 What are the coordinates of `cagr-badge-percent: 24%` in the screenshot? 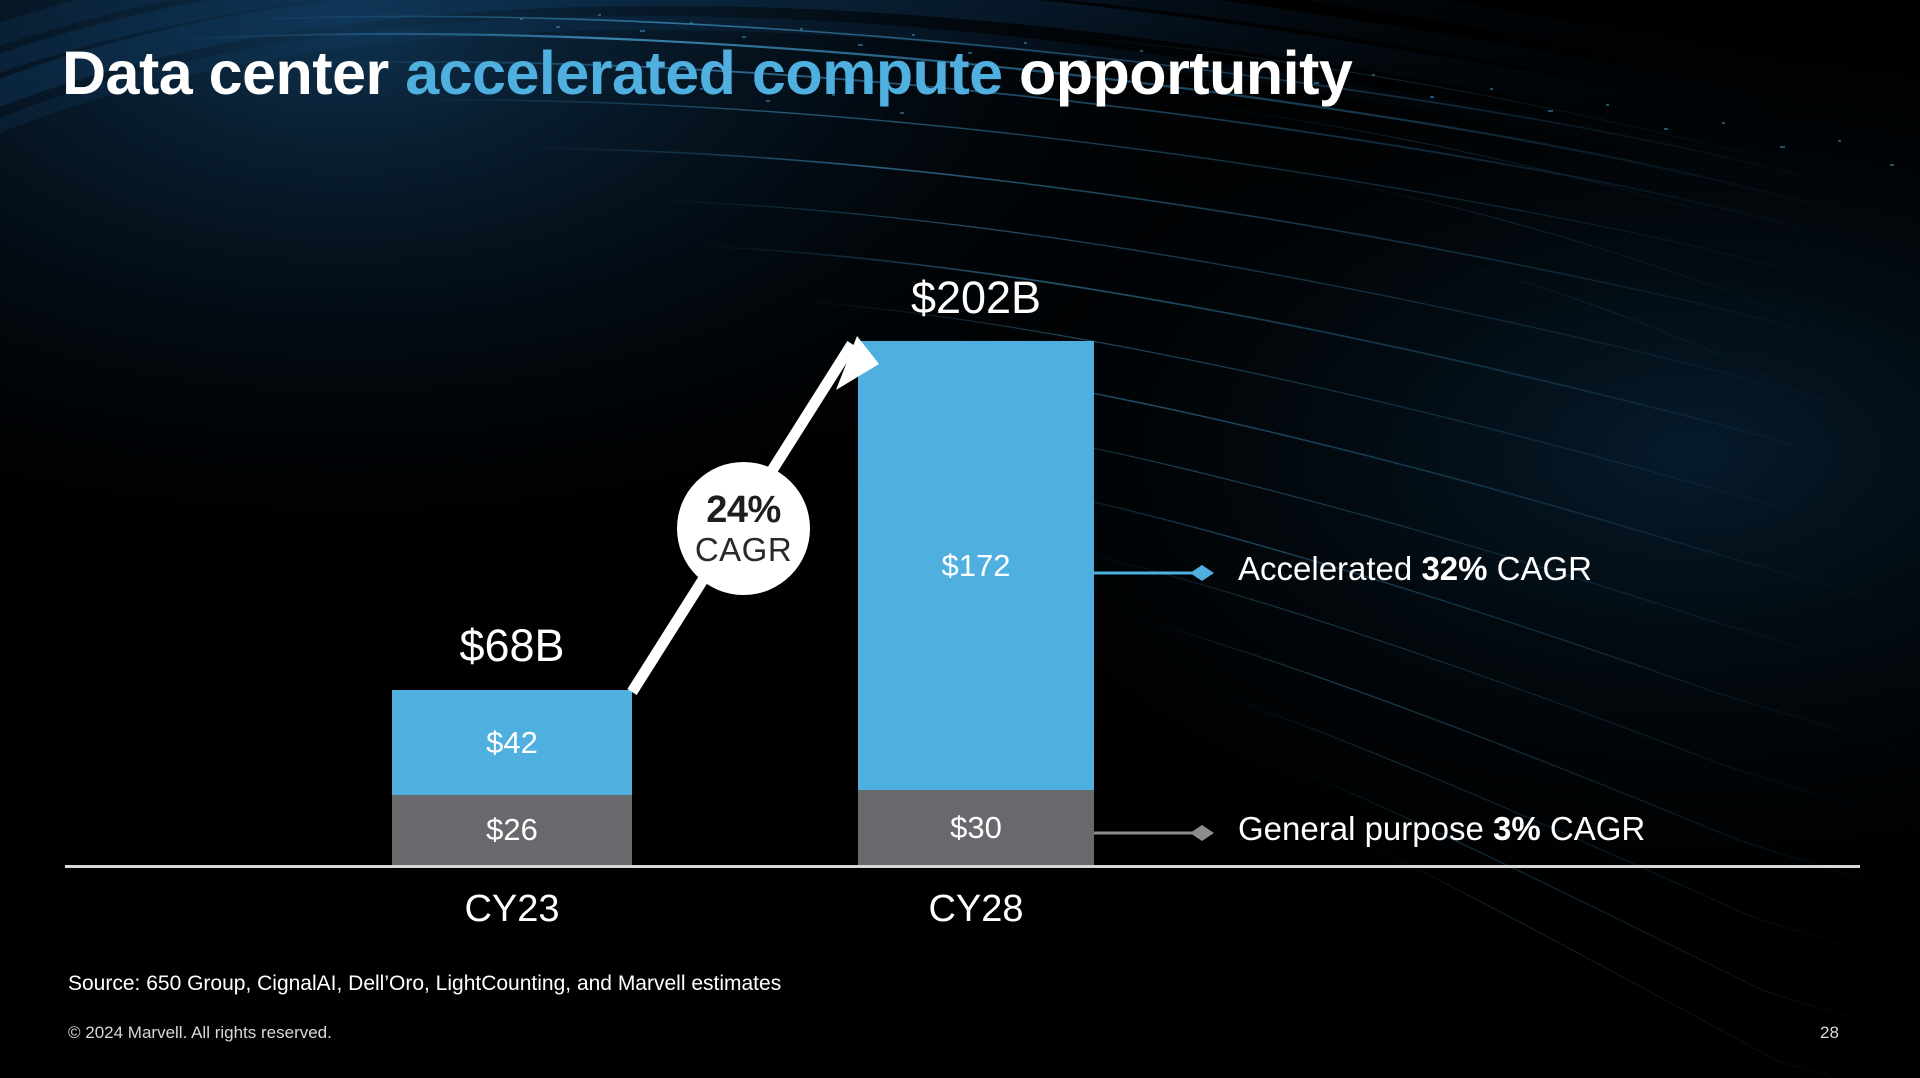 It's located at (743, 510).